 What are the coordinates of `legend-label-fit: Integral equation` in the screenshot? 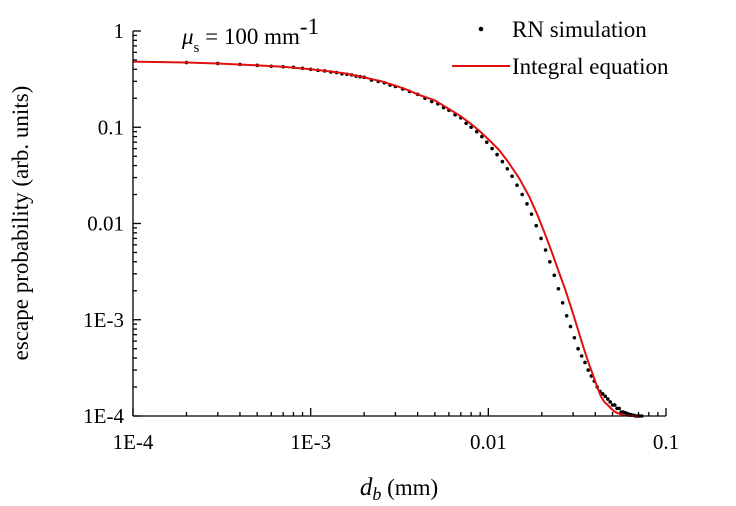 It's located at (590, 66).